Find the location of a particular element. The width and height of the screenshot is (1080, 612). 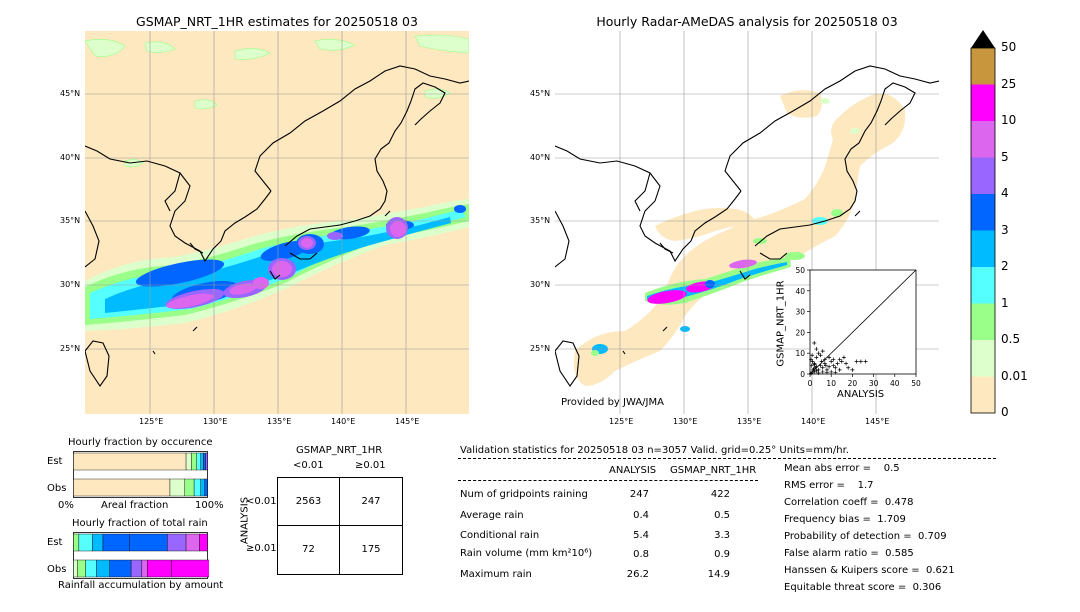

scatter-xtick: 10 is located at coordinates (831, 383).